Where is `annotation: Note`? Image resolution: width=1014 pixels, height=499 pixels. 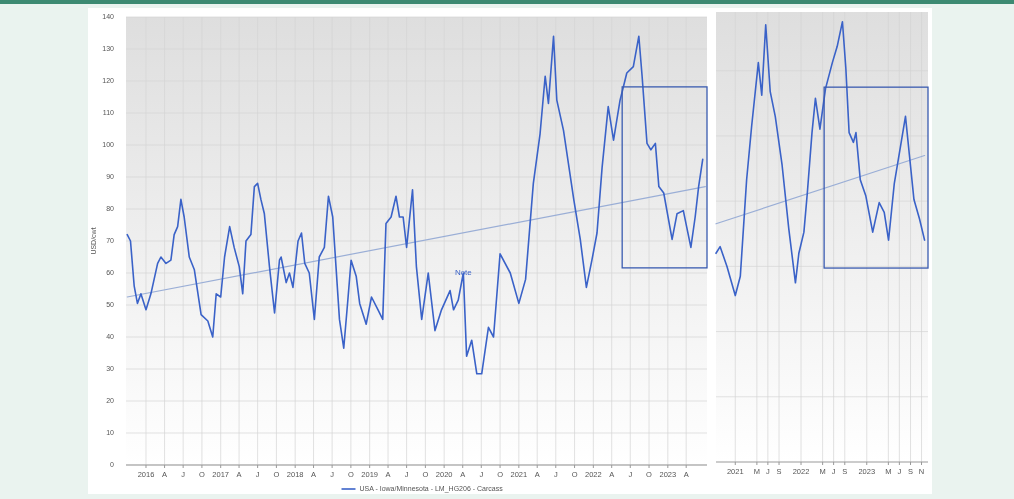 annotation: Note is located at coordinates (463, 272).